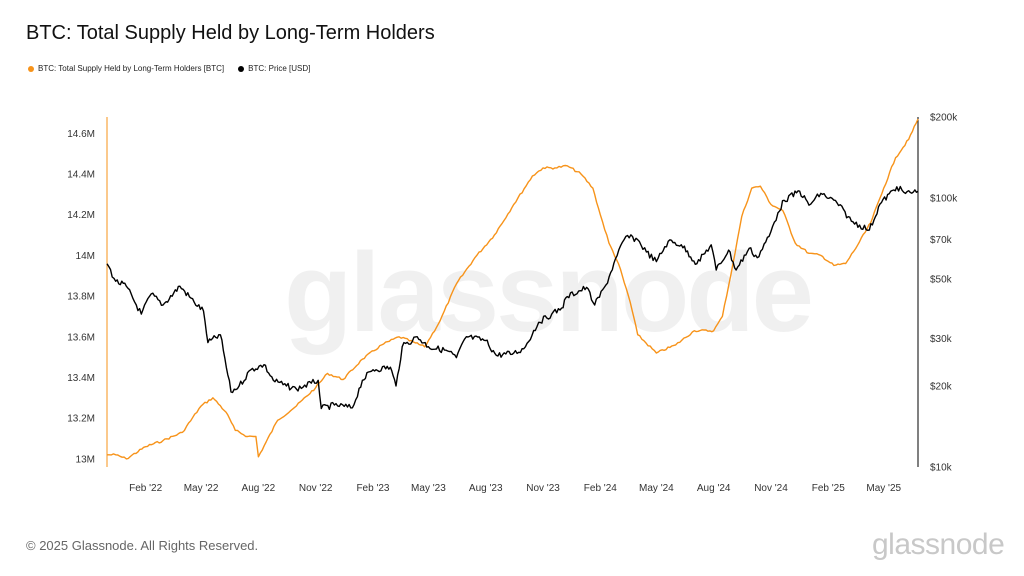 The height and width of the screenshot is (576, 1024). I want to click on x-tick-label: May '23, so click(428, 488).